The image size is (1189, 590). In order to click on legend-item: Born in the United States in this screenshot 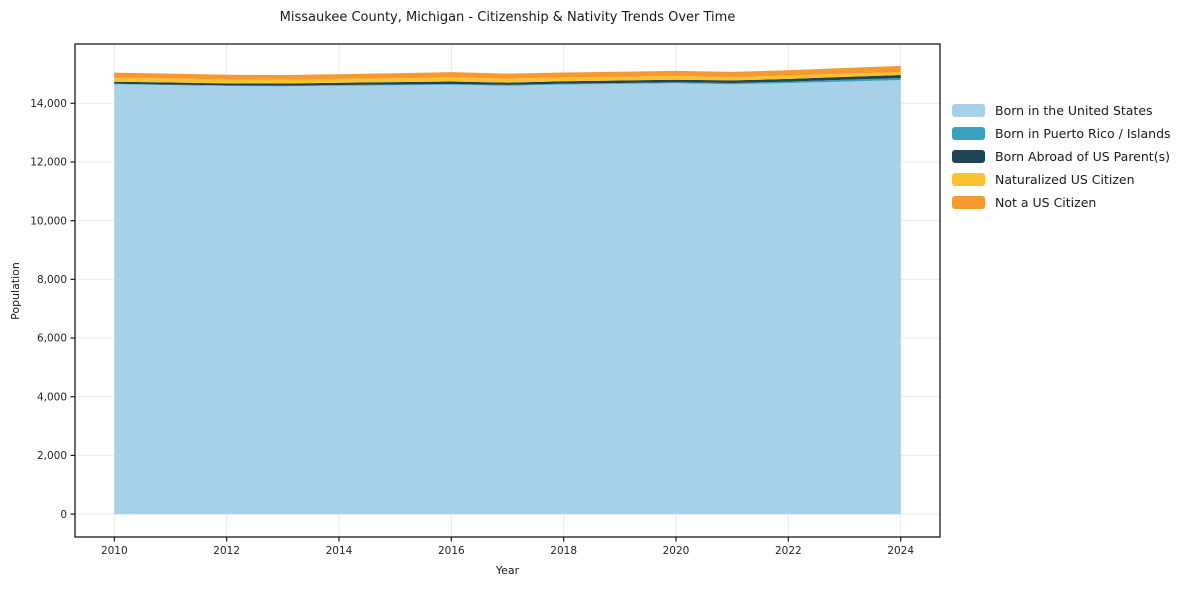, I will do `click(1061, 110)`.